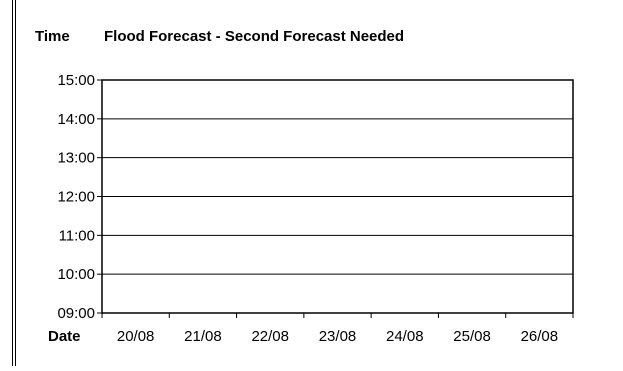  What do you see at coordinates (136, 336) in the screenshot?
I see `x-tick-label: 20/08` at bounding box center [136, 336].